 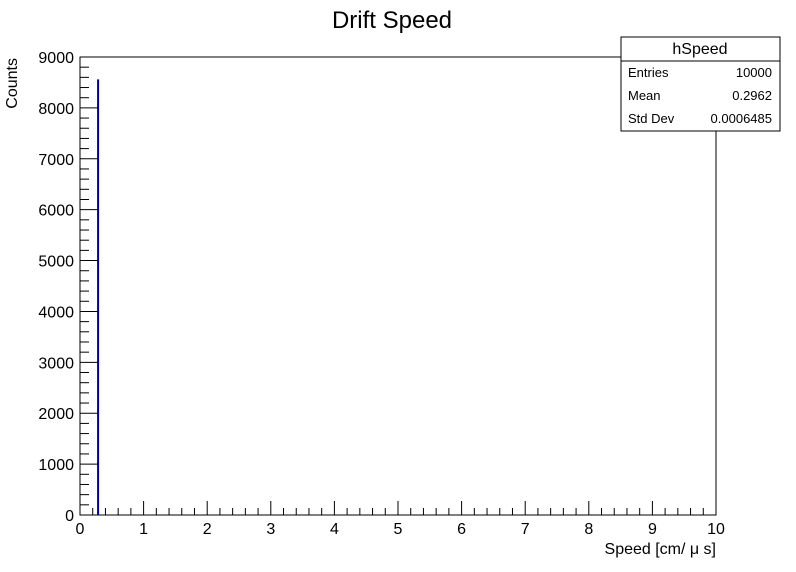 I want to click on y-tick-label: 6000, so click(x=56, y=211).